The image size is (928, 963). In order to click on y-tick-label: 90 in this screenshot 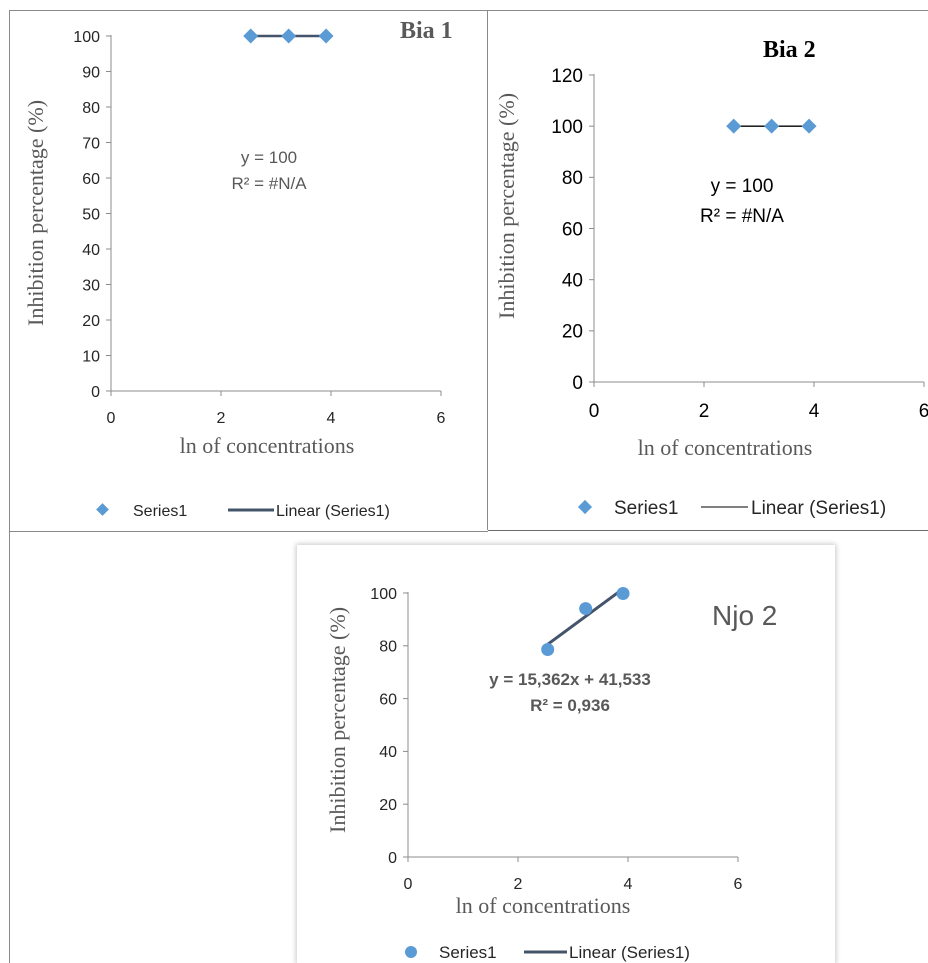, I will do `click(91, 72)`.